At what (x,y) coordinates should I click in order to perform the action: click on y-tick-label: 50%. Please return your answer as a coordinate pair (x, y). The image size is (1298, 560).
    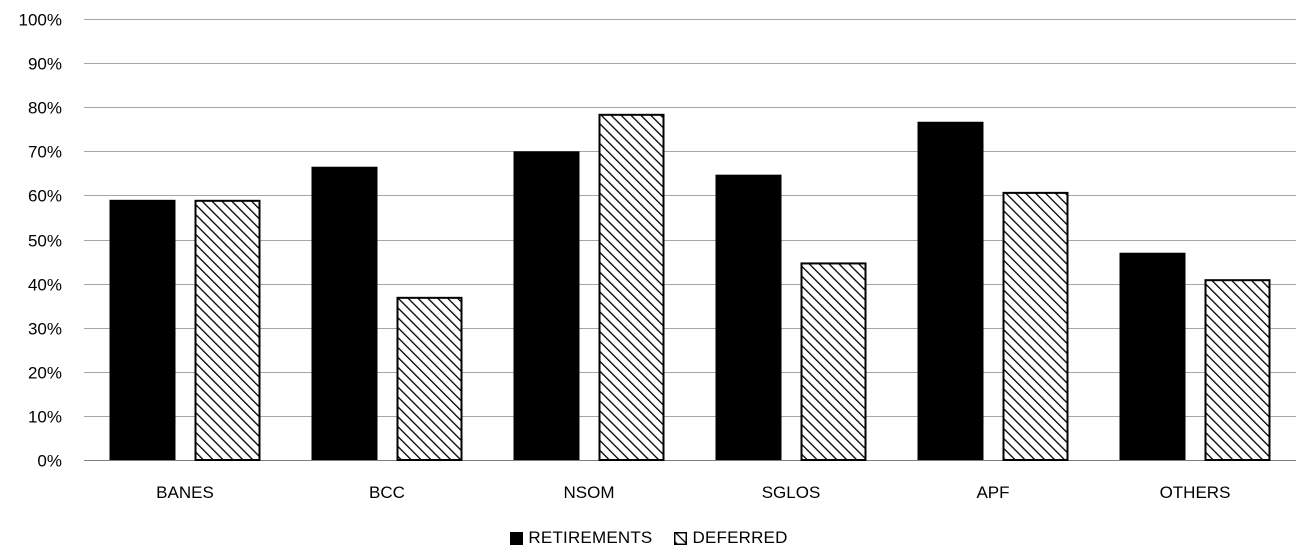
    Looking at the image, I should click on (45, 241).